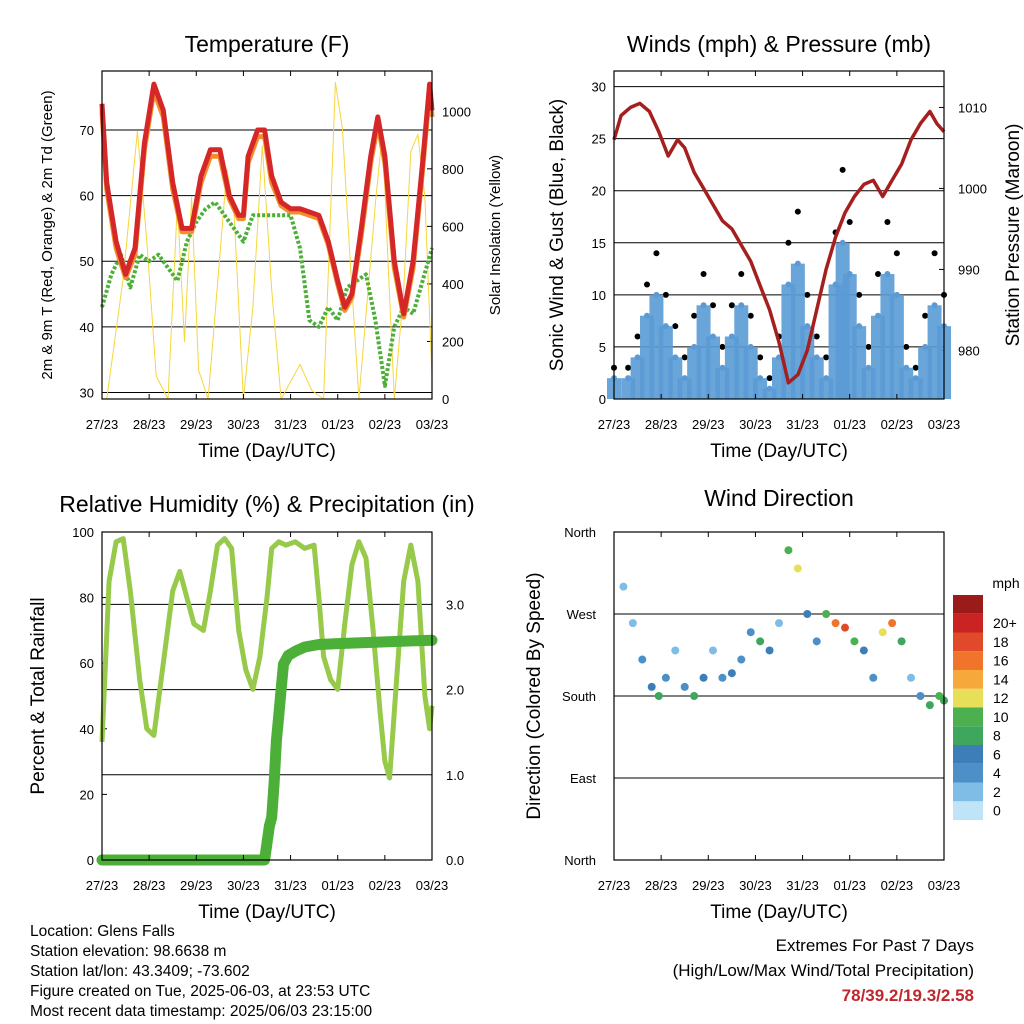 This screenshot has height=1024, width=1024. Describe the element at coordinates (557, 235) in the screenshot. I see `panel2-y-axis-label: Sonic Wind & Gust (Blue, Black)` at that location.